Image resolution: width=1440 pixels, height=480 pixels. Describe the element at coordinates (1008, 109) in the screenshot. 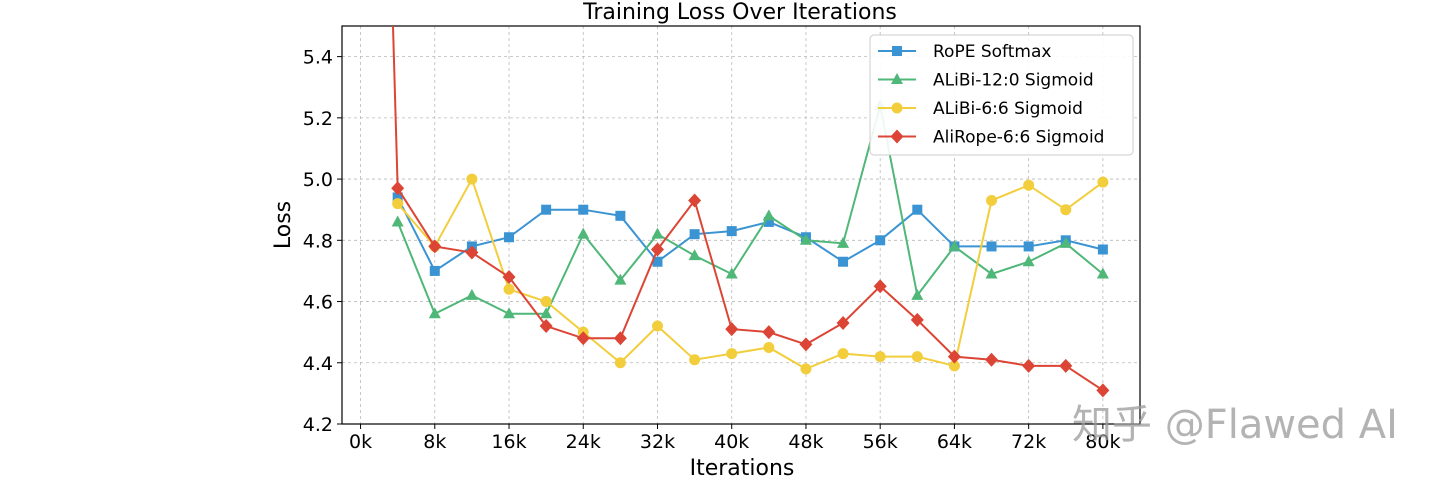

I see `legend-label: ALiBi-6:6 Sigmoid` at that location.